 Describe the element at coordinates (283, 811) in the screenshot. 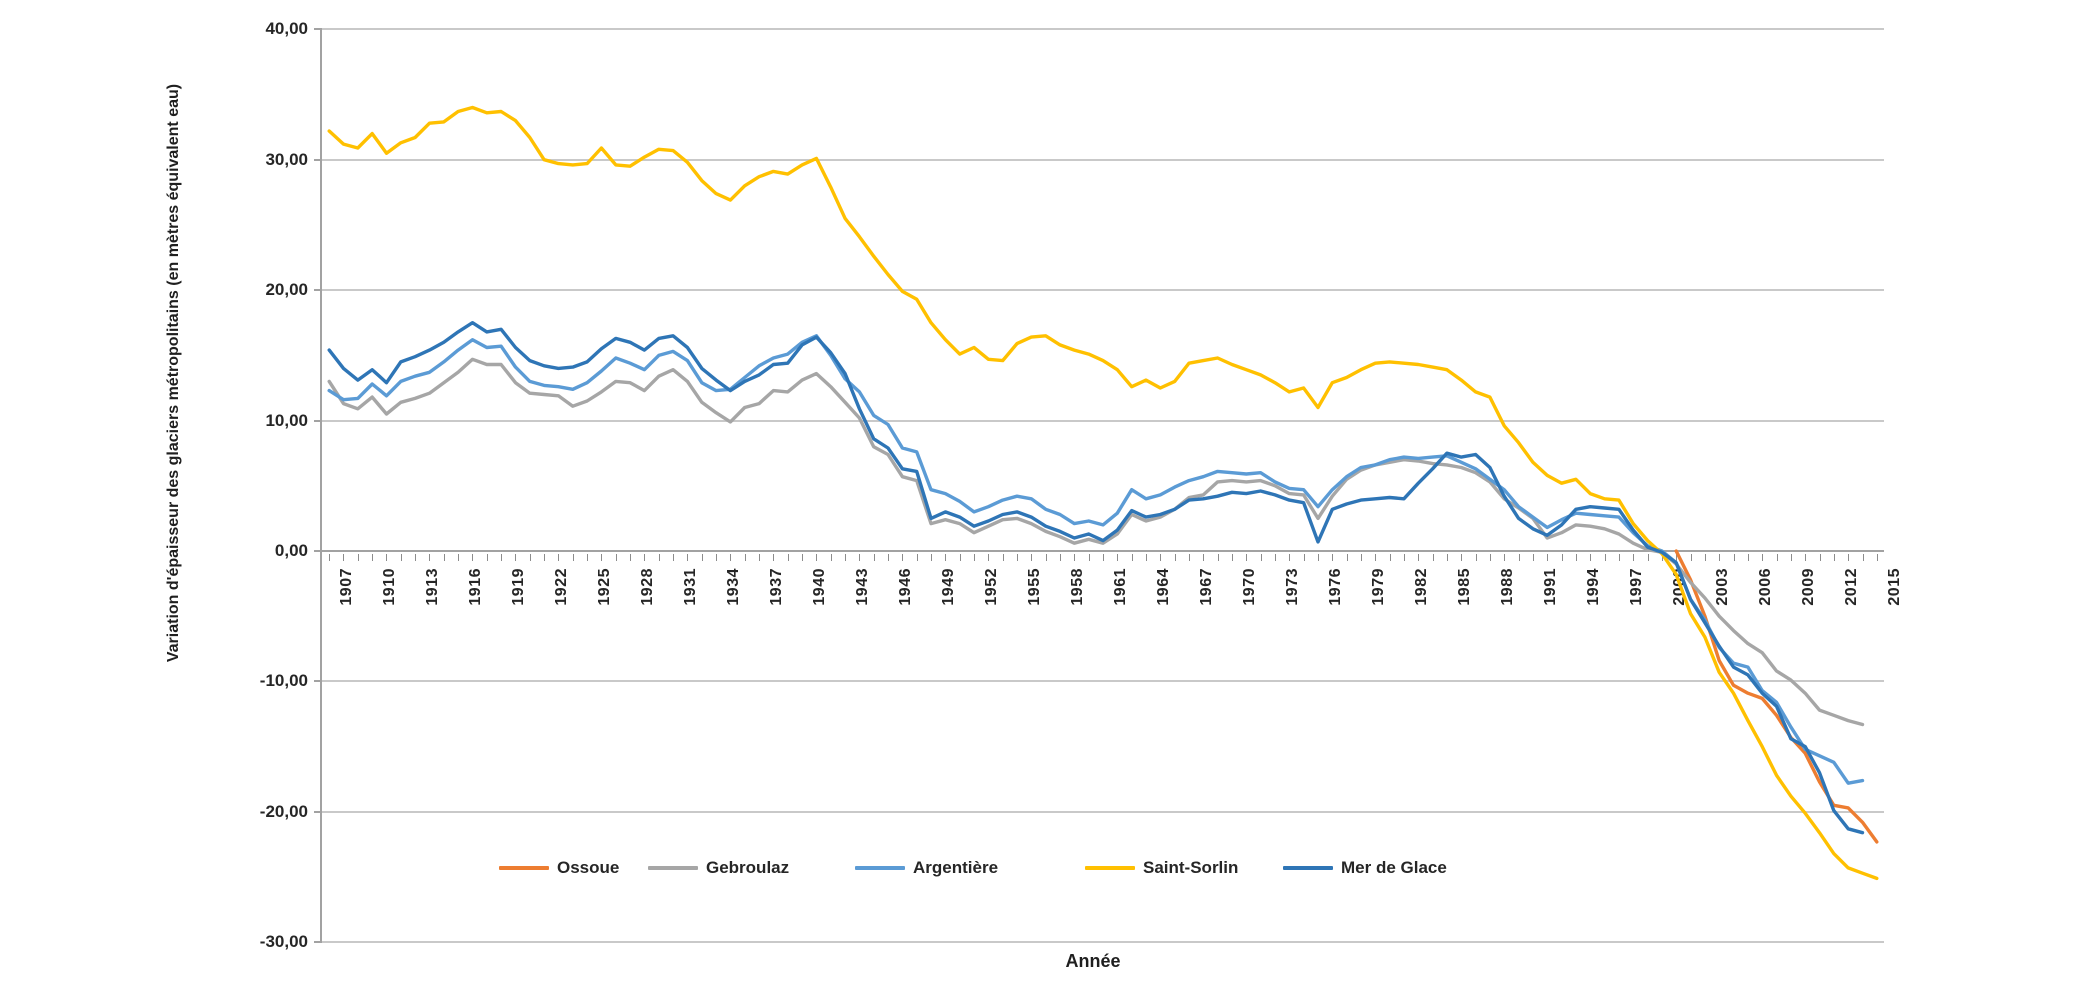

I see `y-tick-label: -20,00` at that location.